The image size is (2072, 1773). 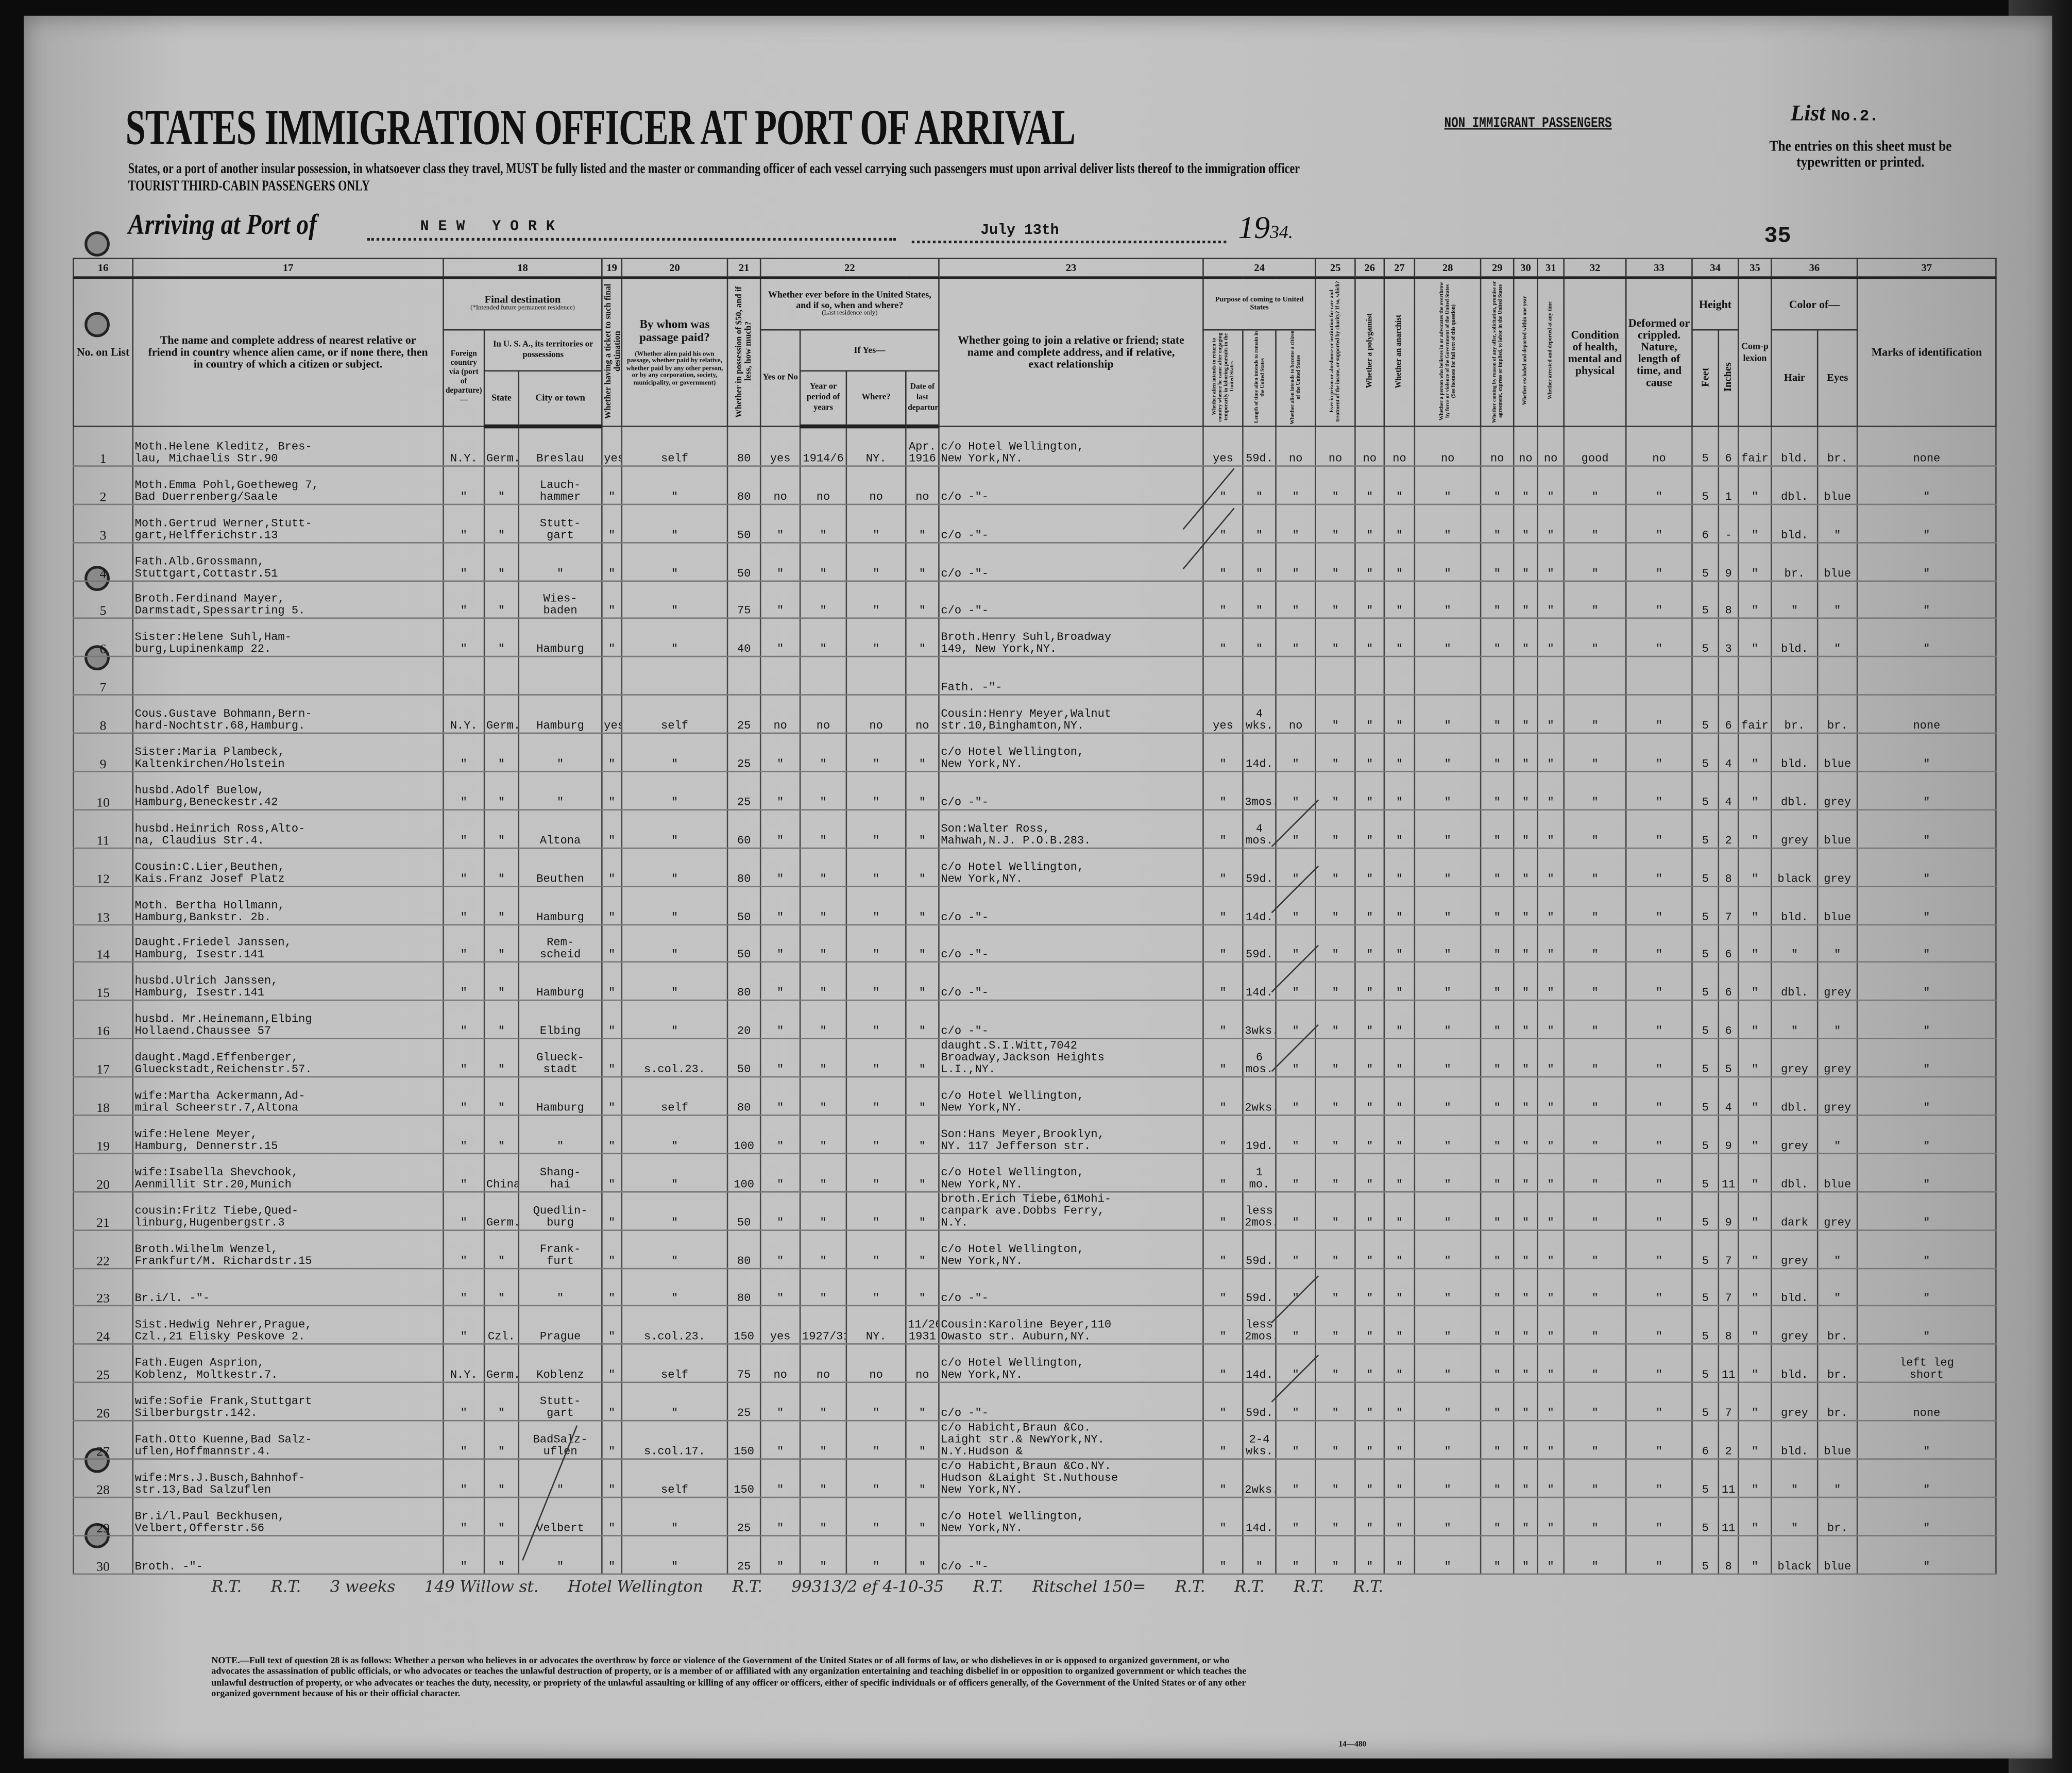 I want to click on purpose-return-cell: ", so click(x=1223, y=1249).